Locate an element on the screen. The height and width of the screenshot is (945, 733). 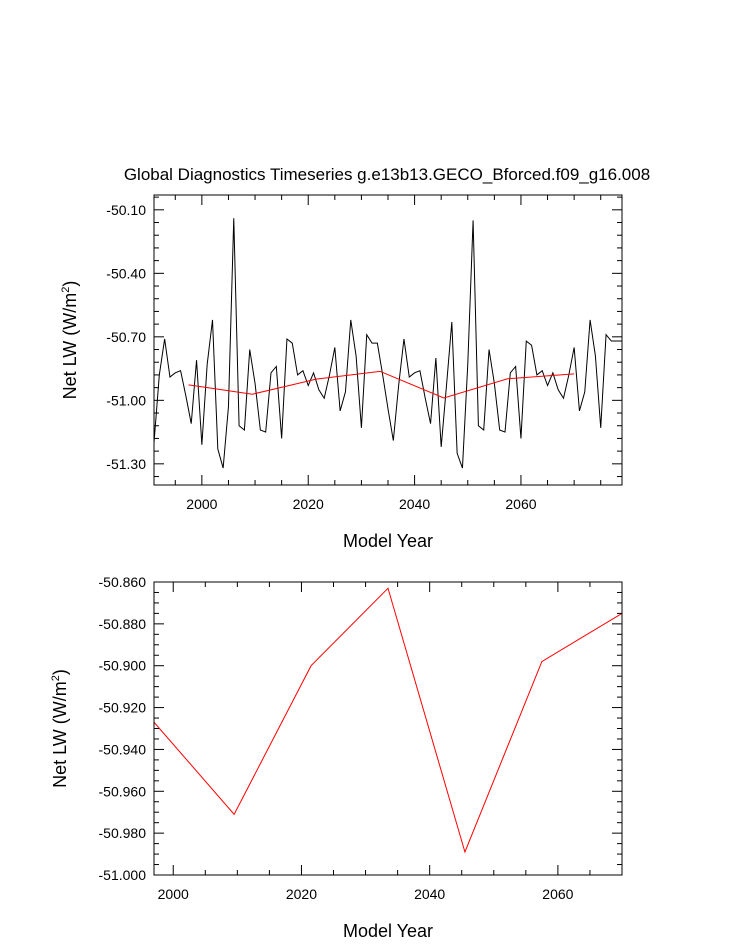
y-tick-label: -50.40 is located at coordinates (126, 273).